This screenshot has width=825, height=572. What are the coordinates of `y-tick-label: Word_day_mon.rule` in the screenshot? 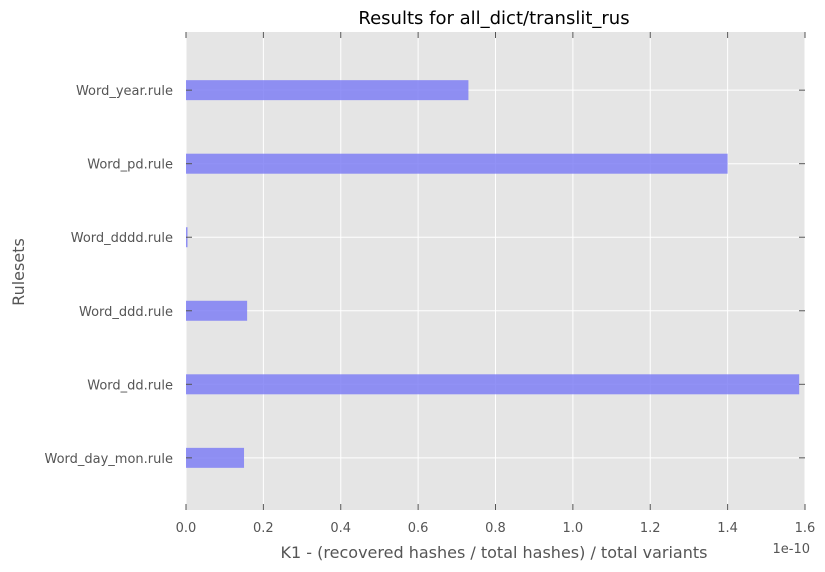 It's located at (108, 459).